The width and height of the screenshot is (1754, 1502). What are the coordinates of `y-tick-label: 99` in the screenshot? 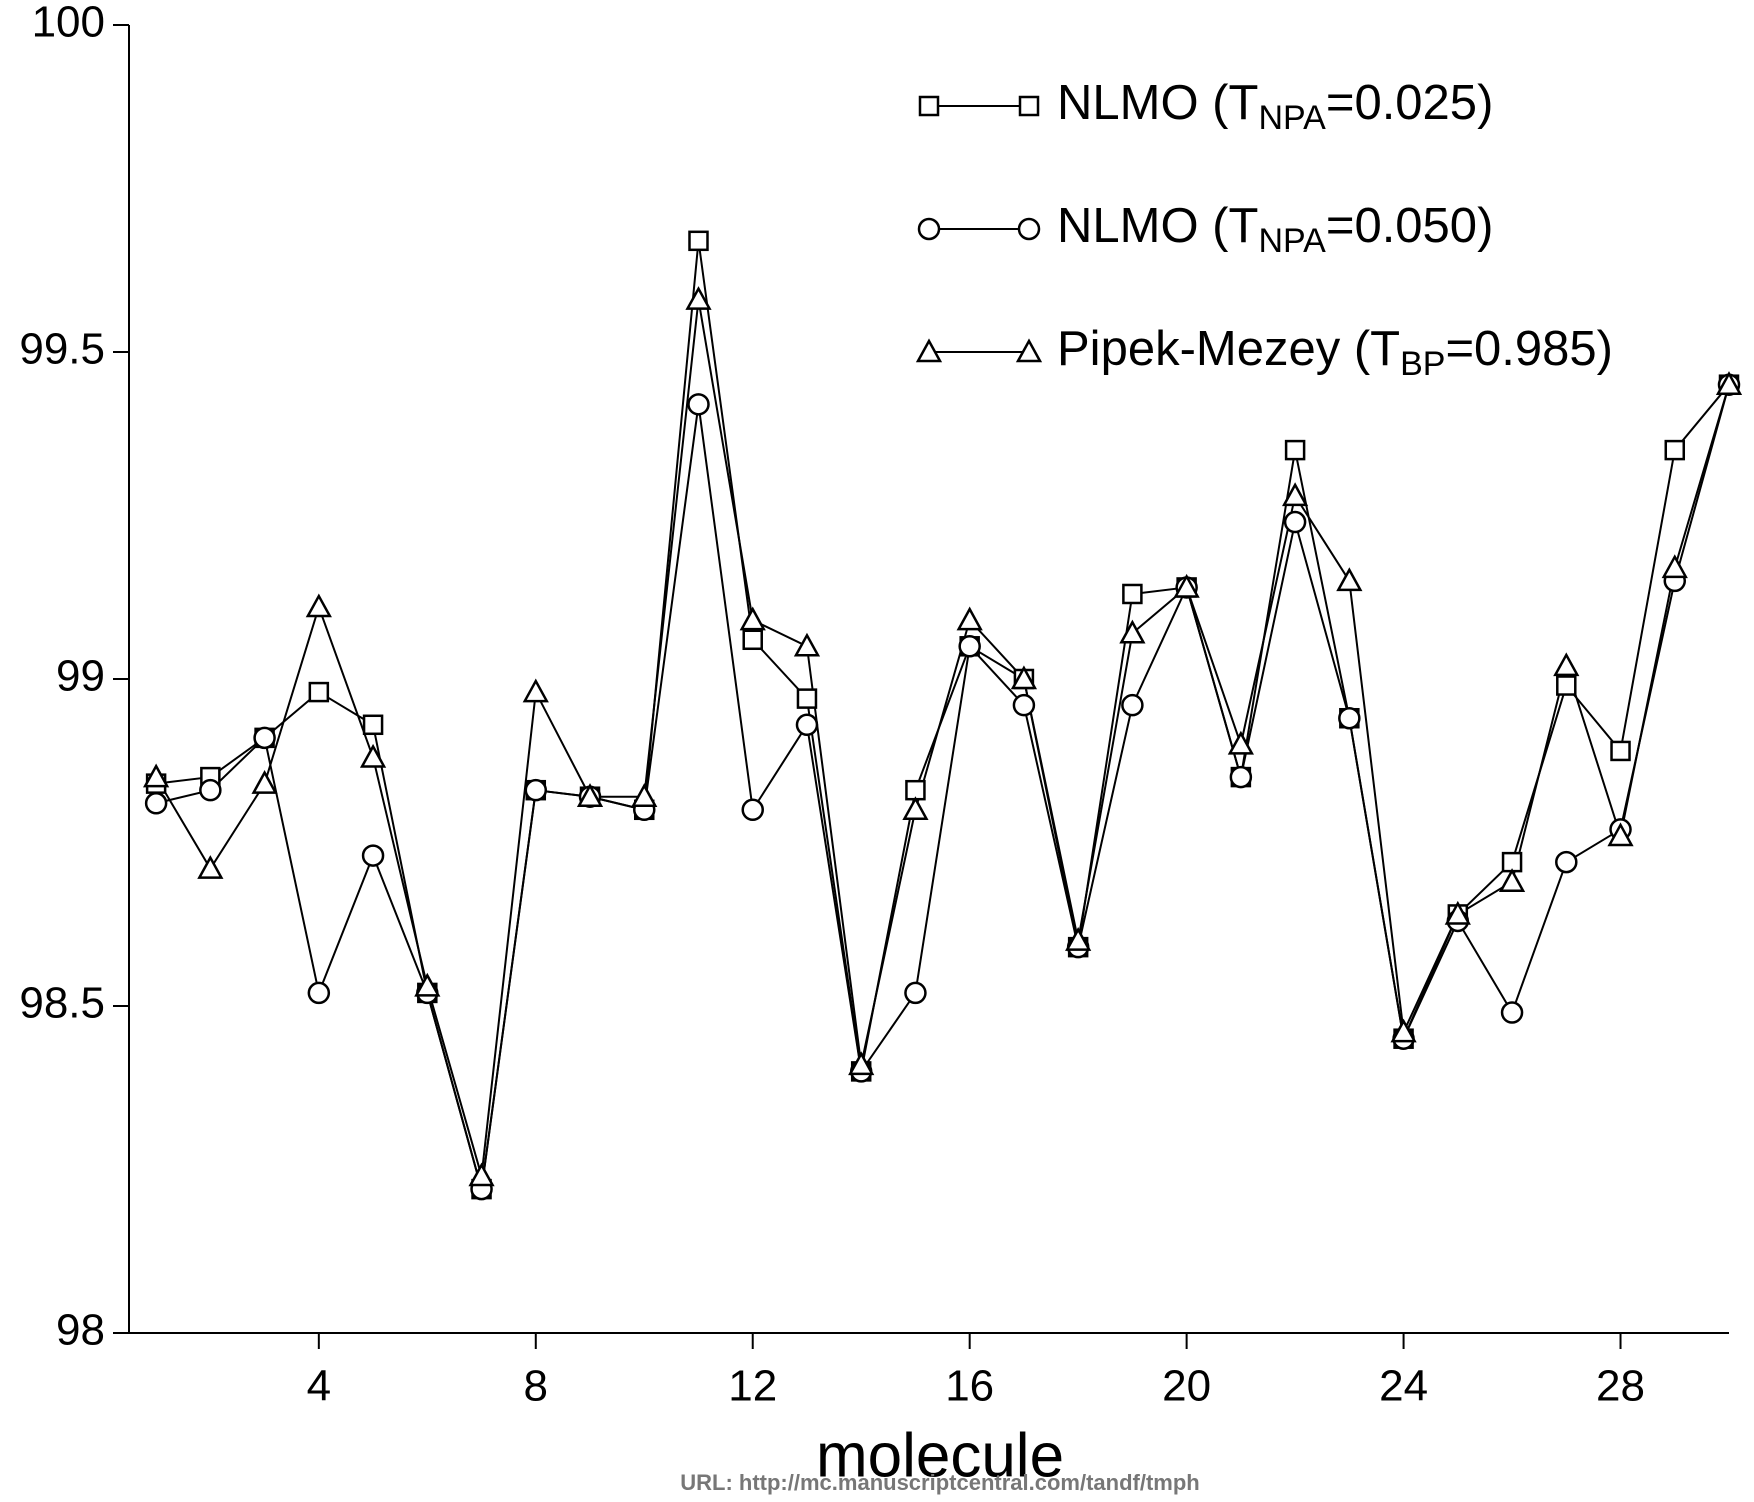 It's located at (80, 676).